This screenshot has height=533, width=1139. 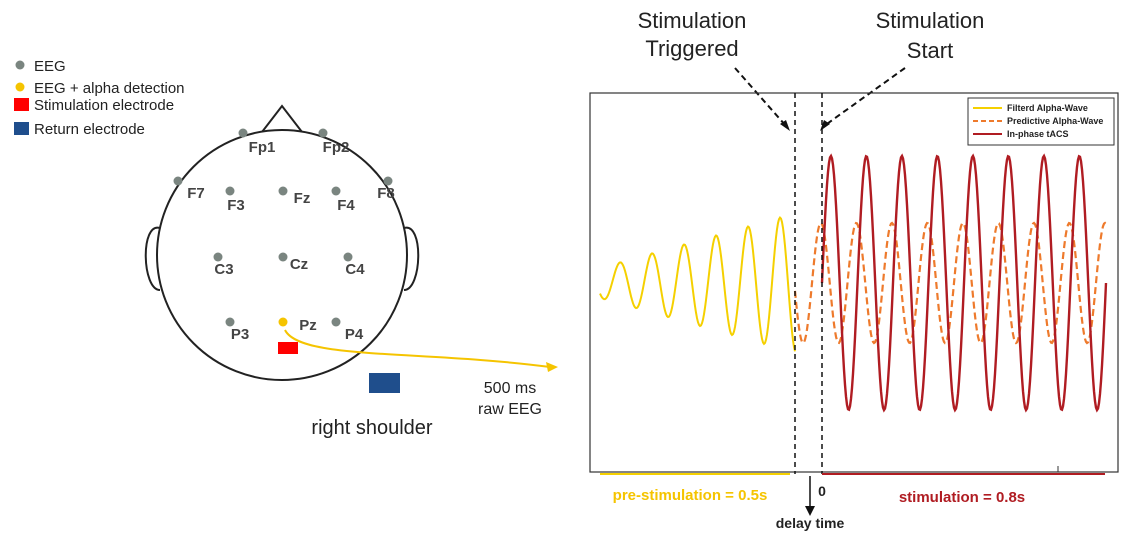 What do you see at coordinates (697, 284) in the screenshot?
I see `filtered-wave` at bounding box center [697, 284].